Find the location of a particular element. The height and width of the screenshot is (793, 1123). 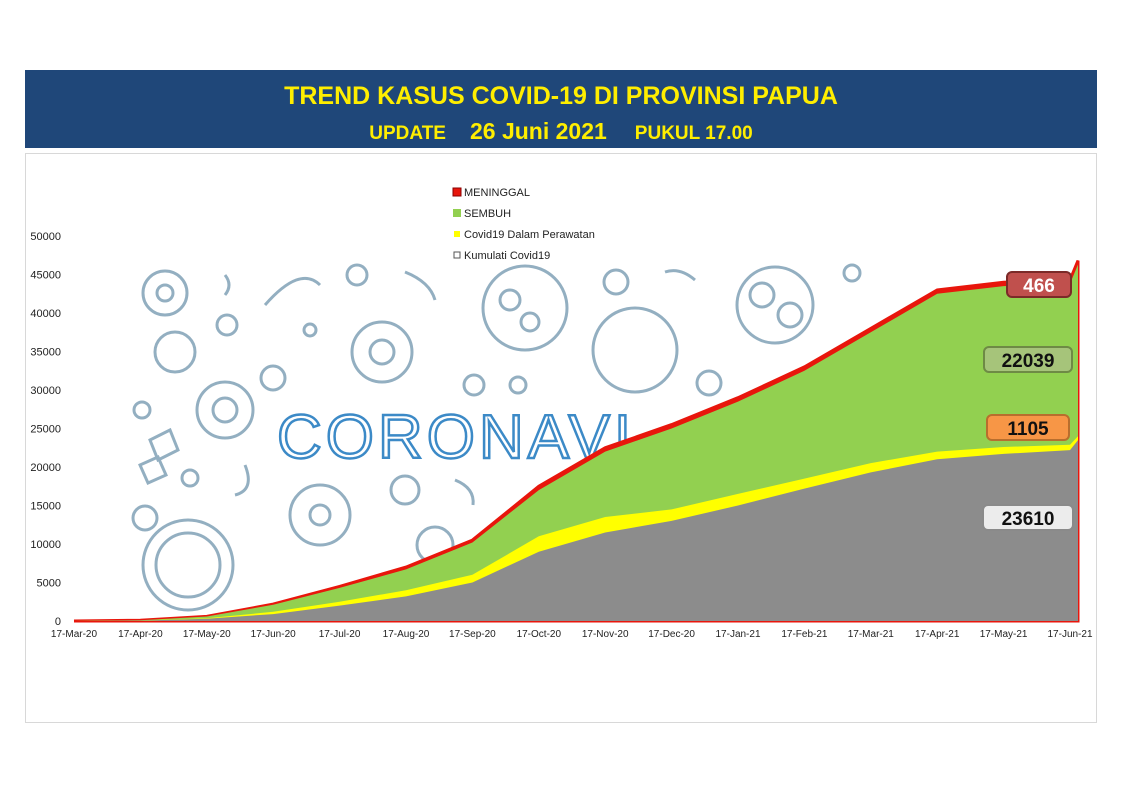

x-tick-label: 17-Dec-20 is located at coordinates (671, 634).